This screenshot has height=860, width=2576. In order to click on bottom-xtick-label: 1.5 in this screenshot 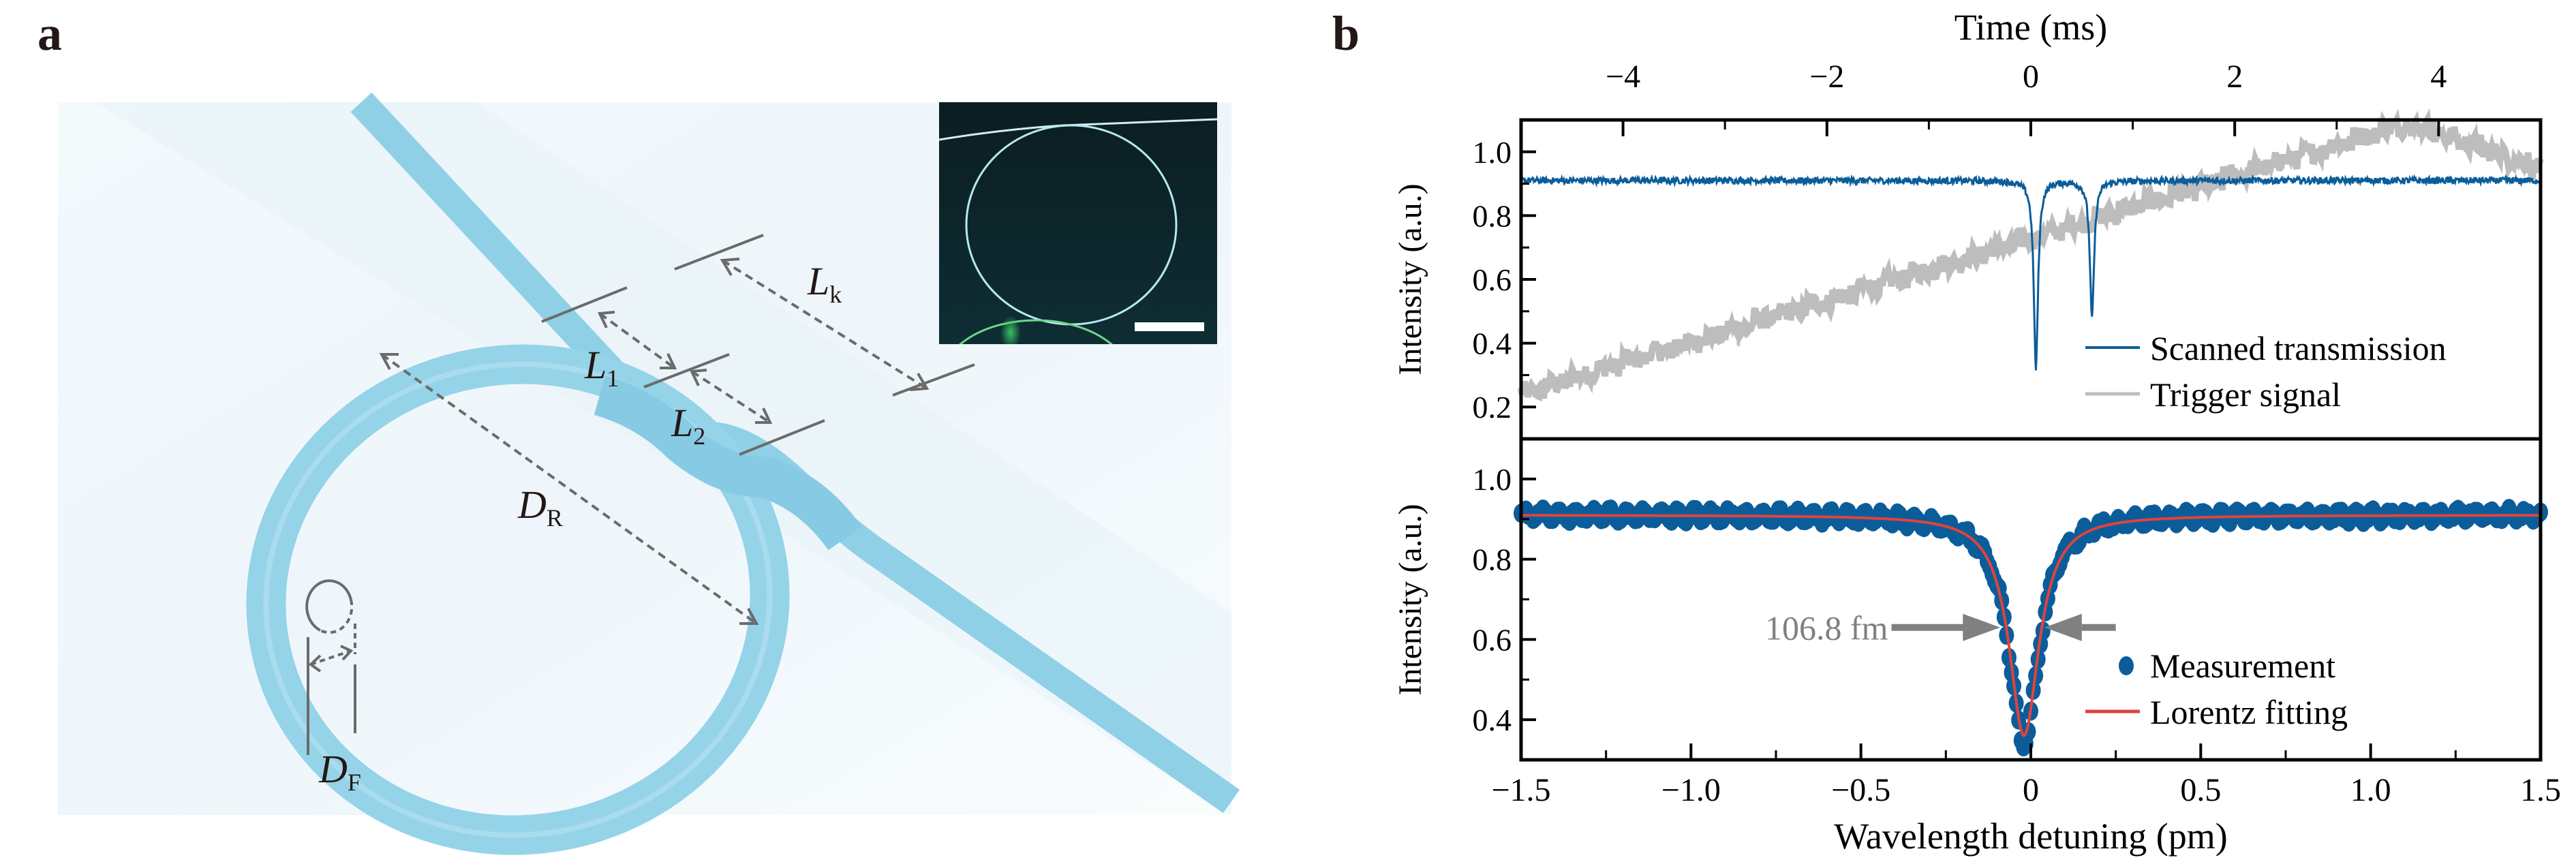, I will do `click(2540, 790)`.